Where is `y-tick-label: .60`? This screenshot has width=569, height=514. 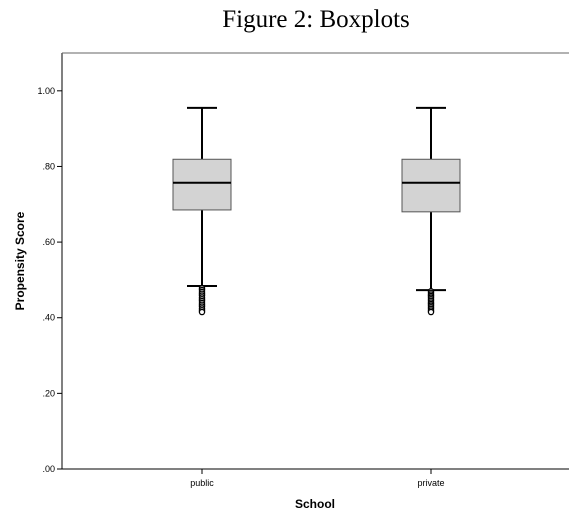 y-tick-label: .60 is located at coordinates (48, 242).